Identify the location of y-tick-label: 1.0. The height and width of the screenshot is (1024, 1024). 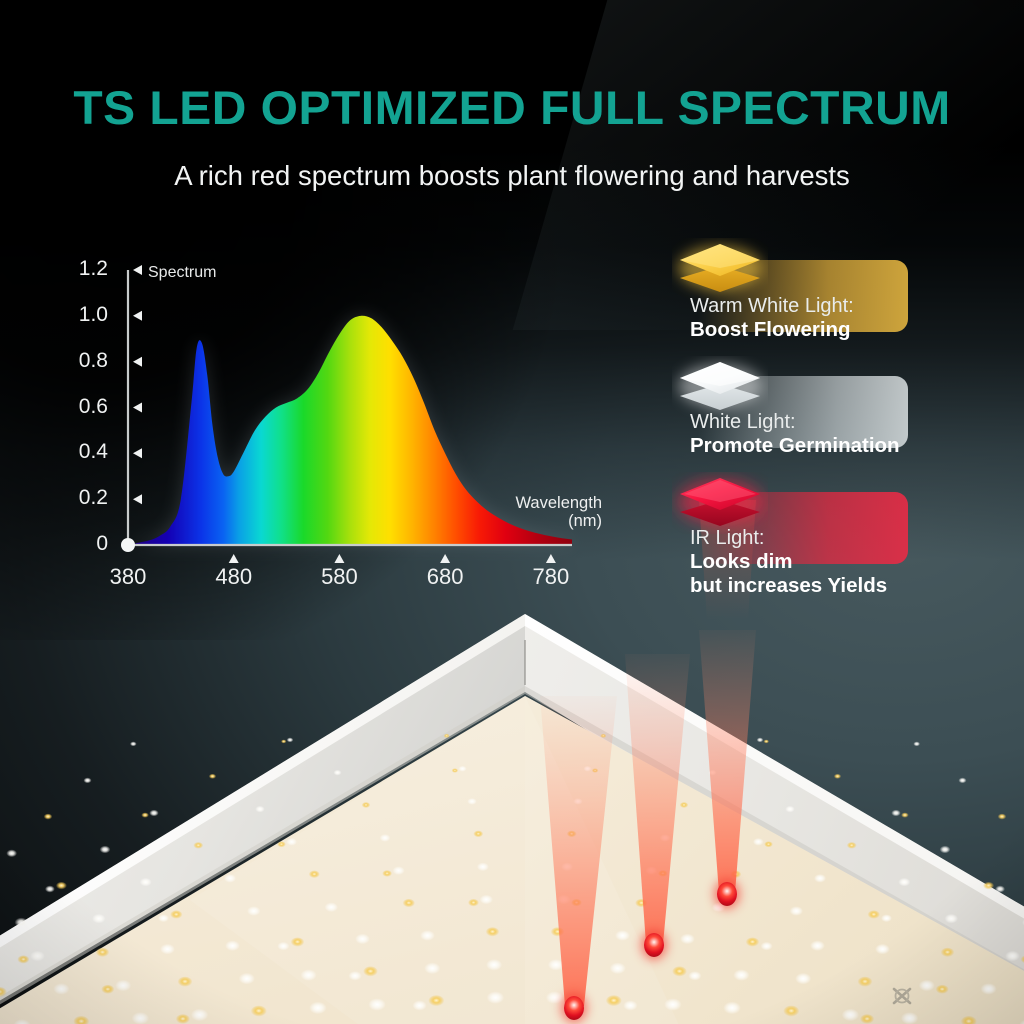
(93, 314).